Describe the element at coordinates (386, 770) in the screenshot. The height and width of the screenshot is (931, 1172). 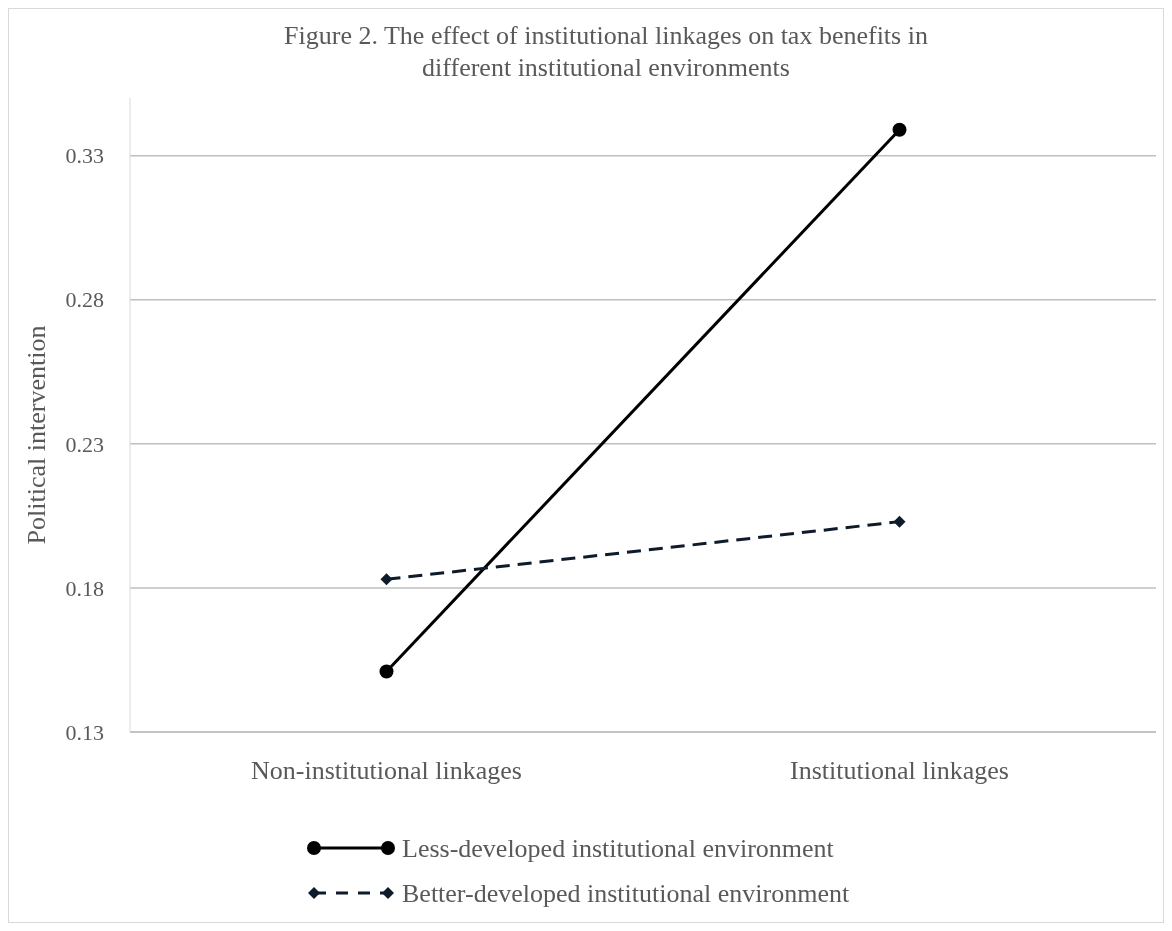
I see `x-tick-label: Non-institutional linkages` at that location.